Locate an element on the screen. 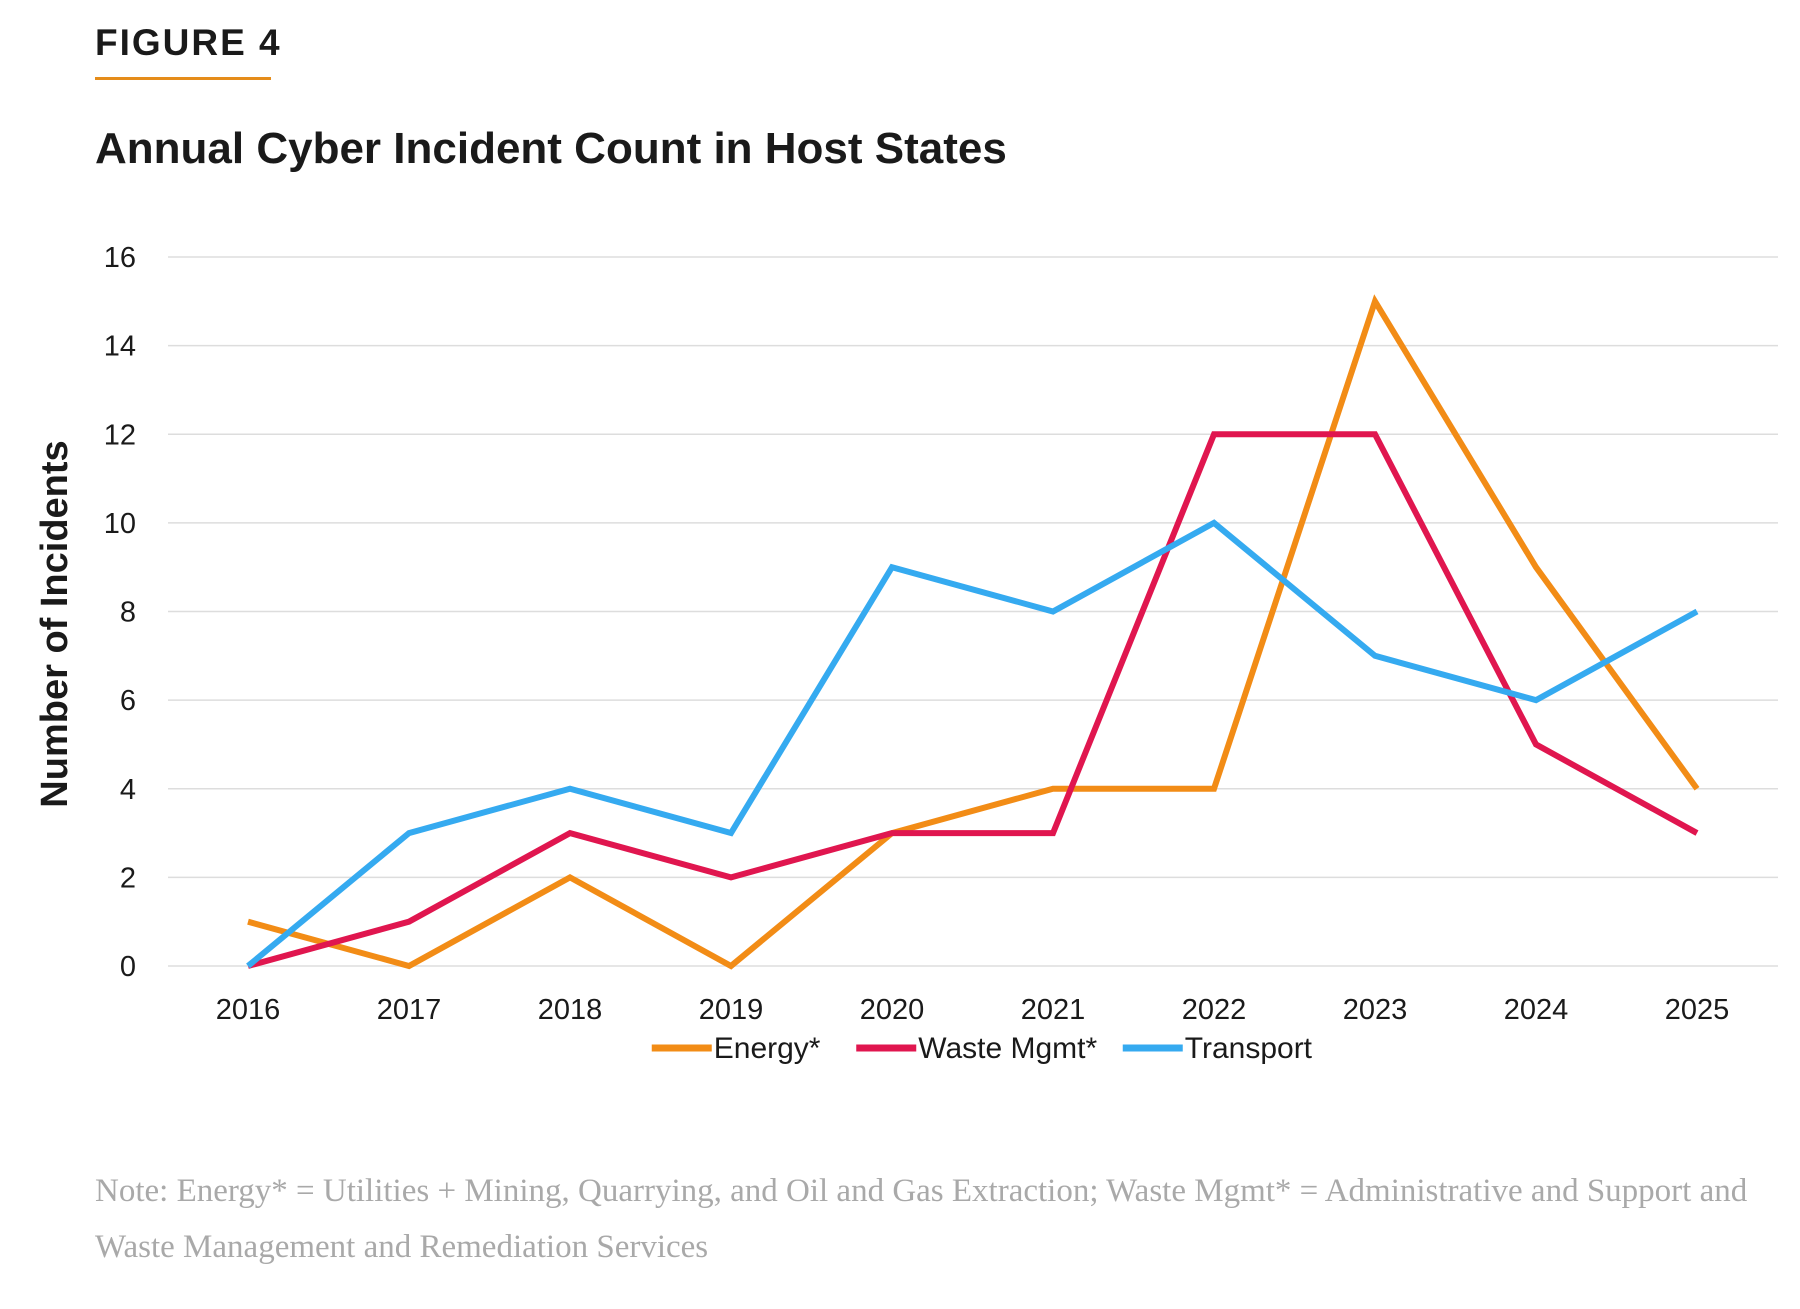  legend: Energy* Waste Mgmt* Transport is located at coordinates (982, 1048).